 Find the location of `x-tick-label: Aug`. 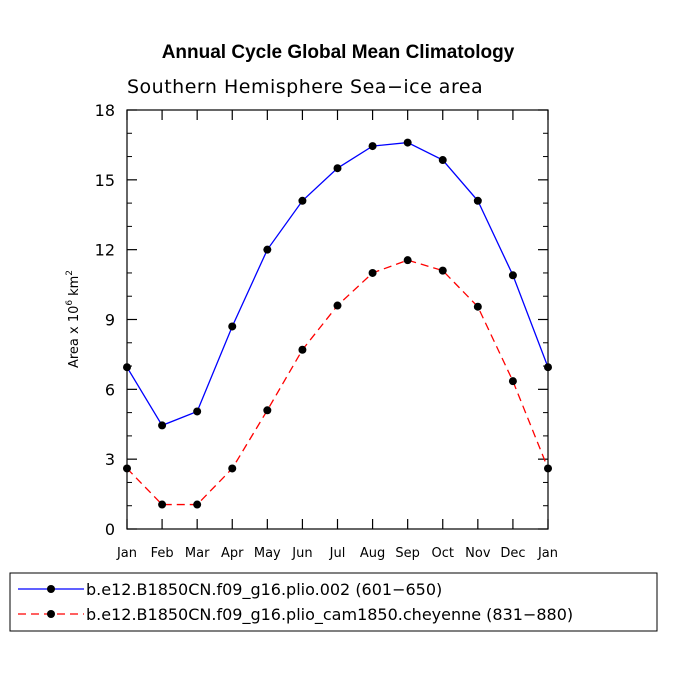

x-tick-label: Aug is located at coordinates (372, 553).